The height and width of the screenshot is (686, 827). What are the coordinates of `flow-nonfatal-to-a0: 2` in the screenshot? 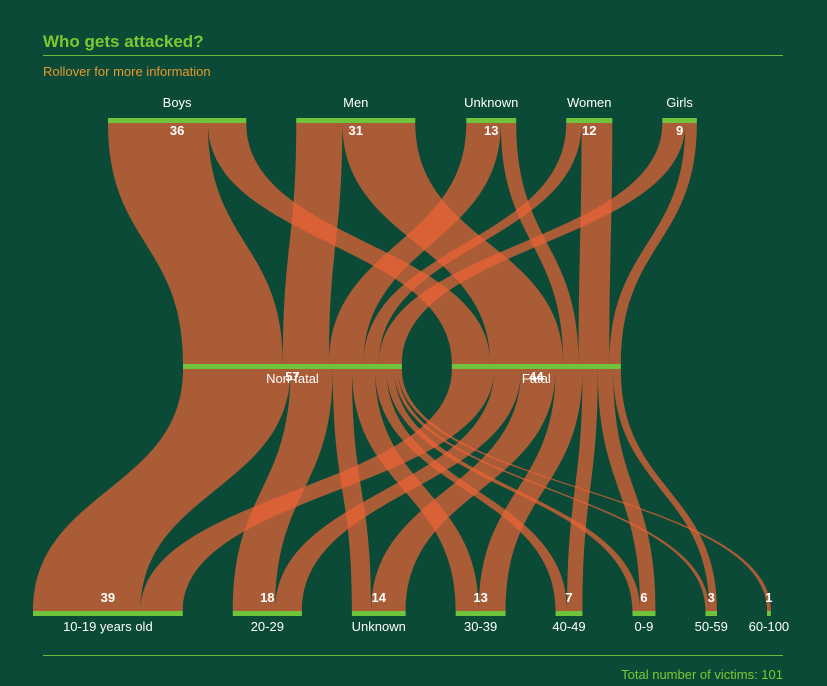 It's located at (513, 490).